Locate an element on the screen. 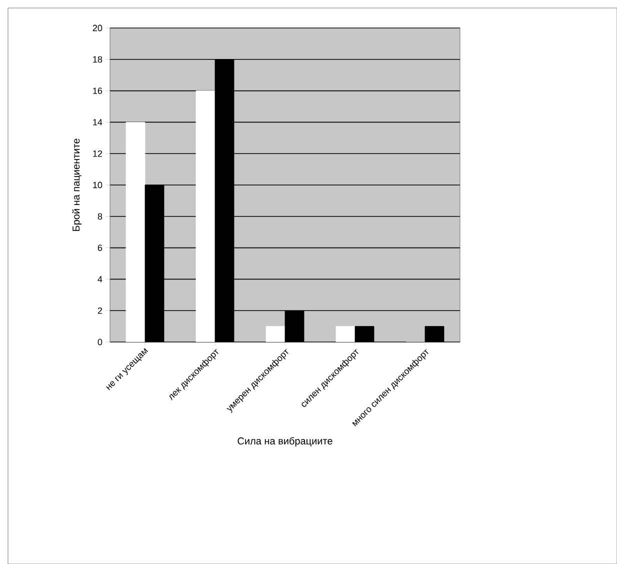 This screenshot has width=617, height=564. y-tick-label: 12 is located at coordinates (97, 153).